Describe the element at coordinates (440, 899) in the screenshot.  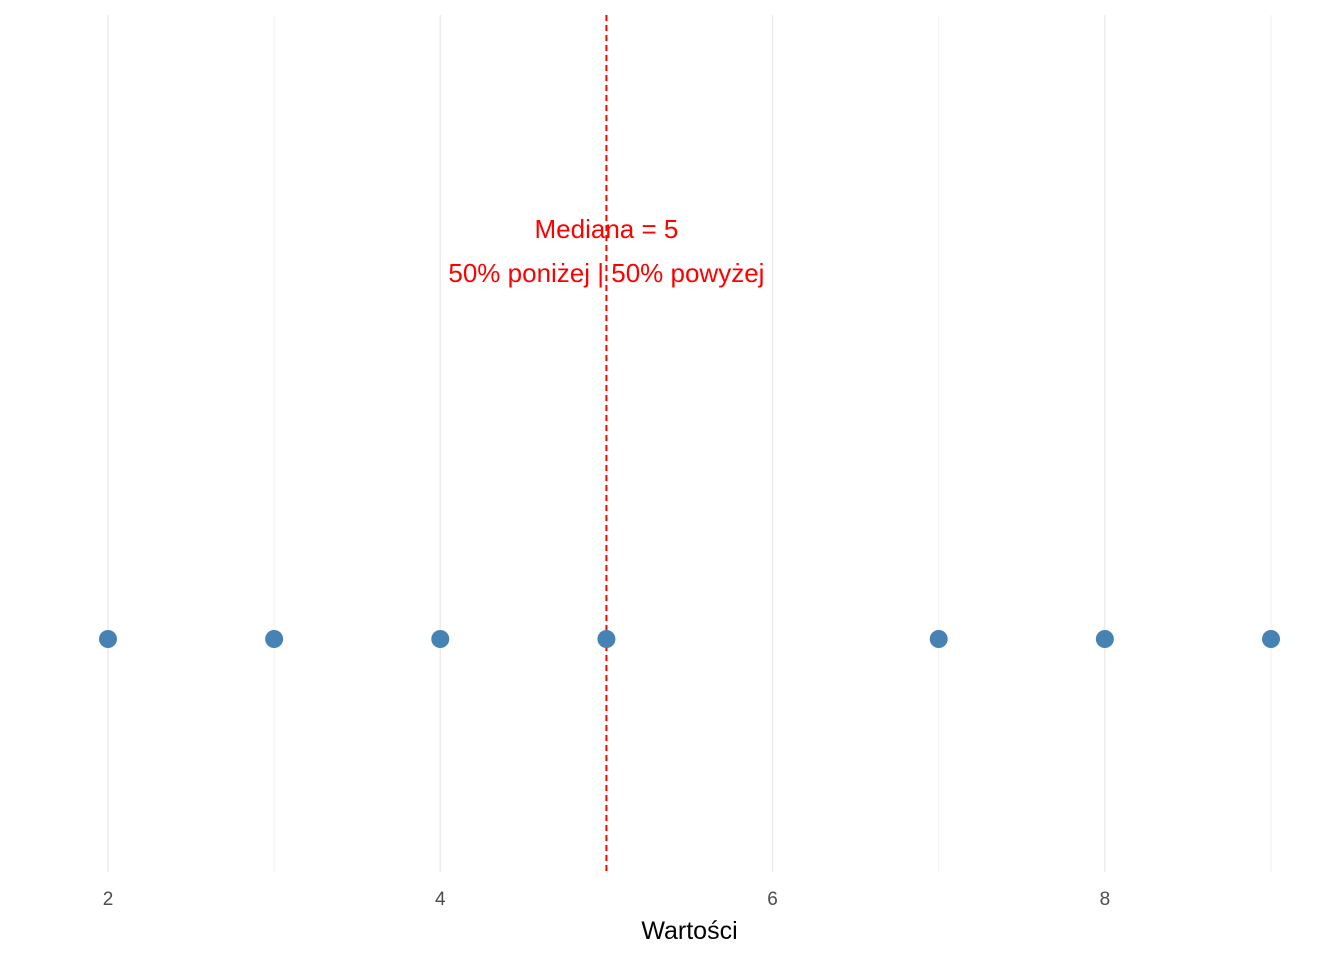
I see `x-tick-label: 4` at that location.